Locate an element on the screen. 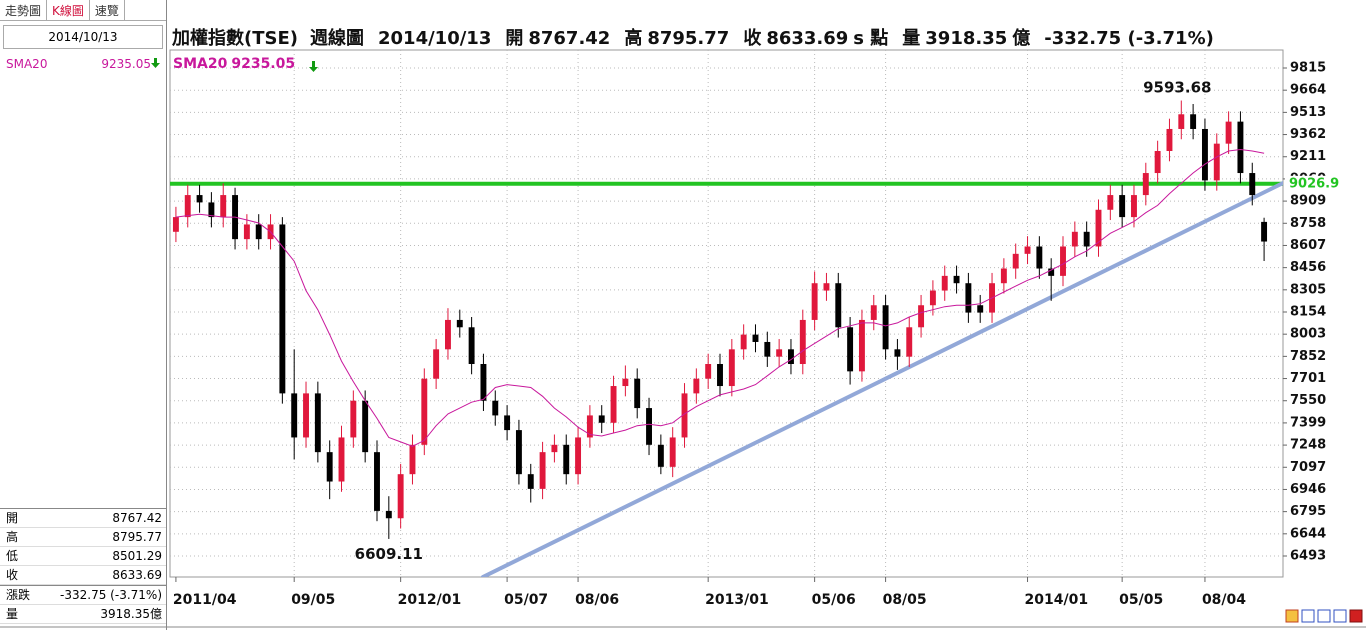 This screenshot has height=630, width=1366. y-tick-label: 7248 is located at coordinates (1308, 445).